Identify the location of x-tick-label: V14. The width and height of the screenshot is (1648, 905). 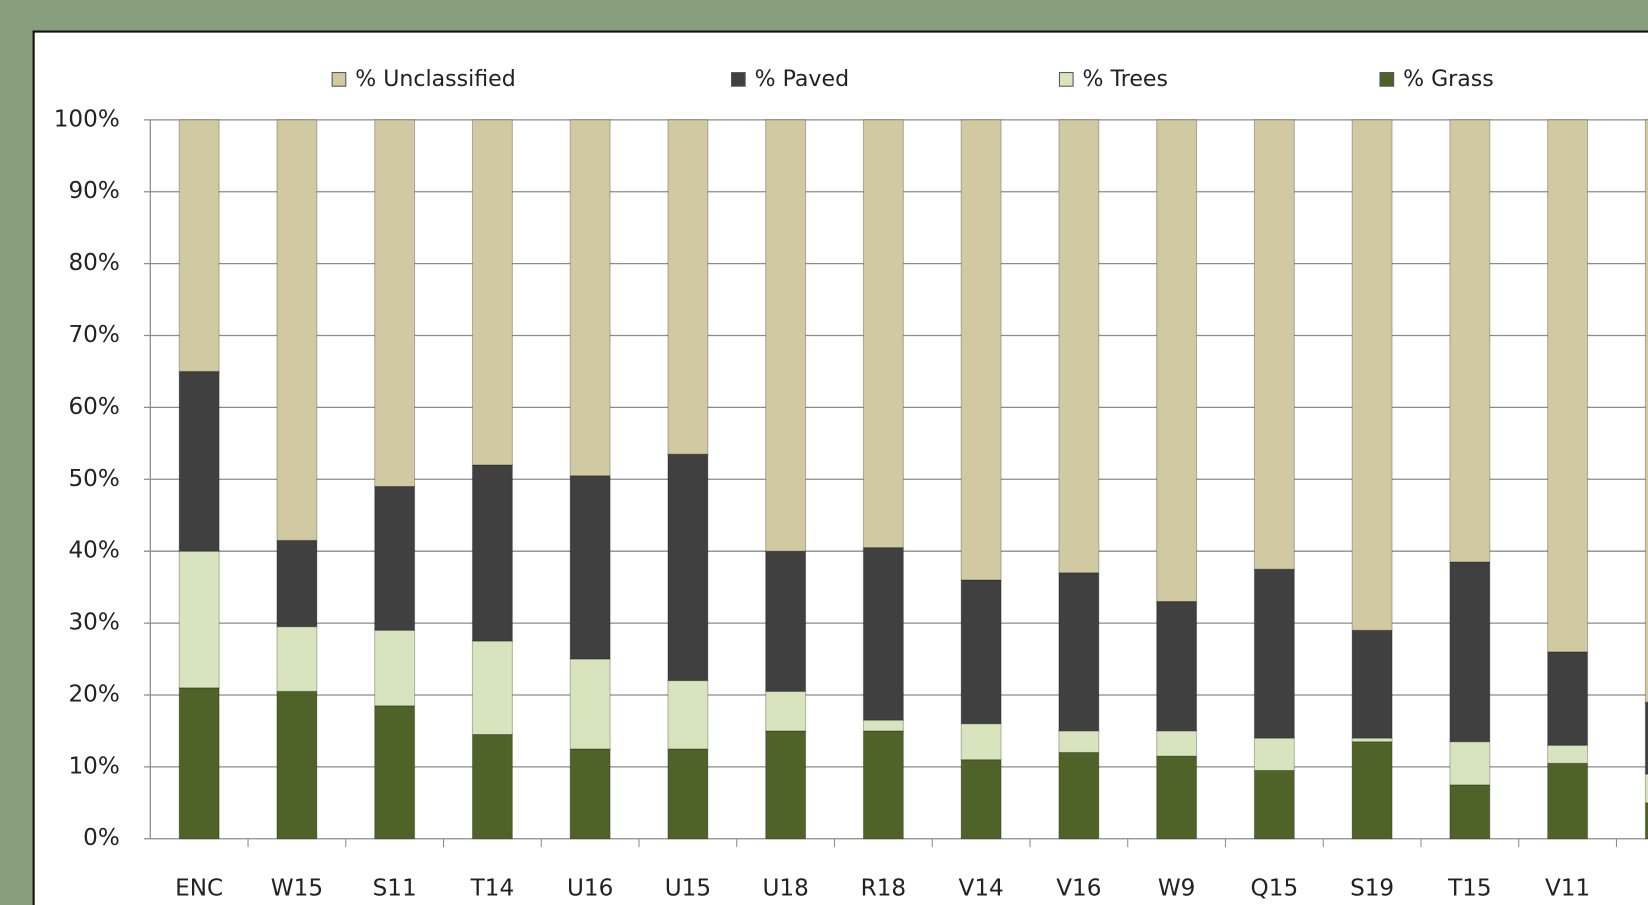
(981, 889).